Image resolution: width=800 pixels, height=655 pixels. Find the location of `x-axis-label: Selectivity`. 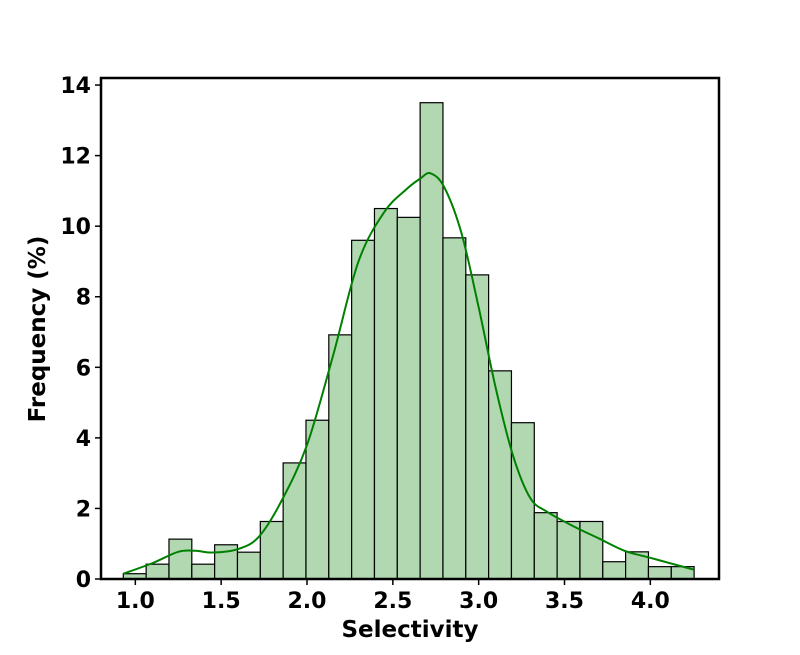

x-axis-label: Selectivity is located at coordinates (409, 630).